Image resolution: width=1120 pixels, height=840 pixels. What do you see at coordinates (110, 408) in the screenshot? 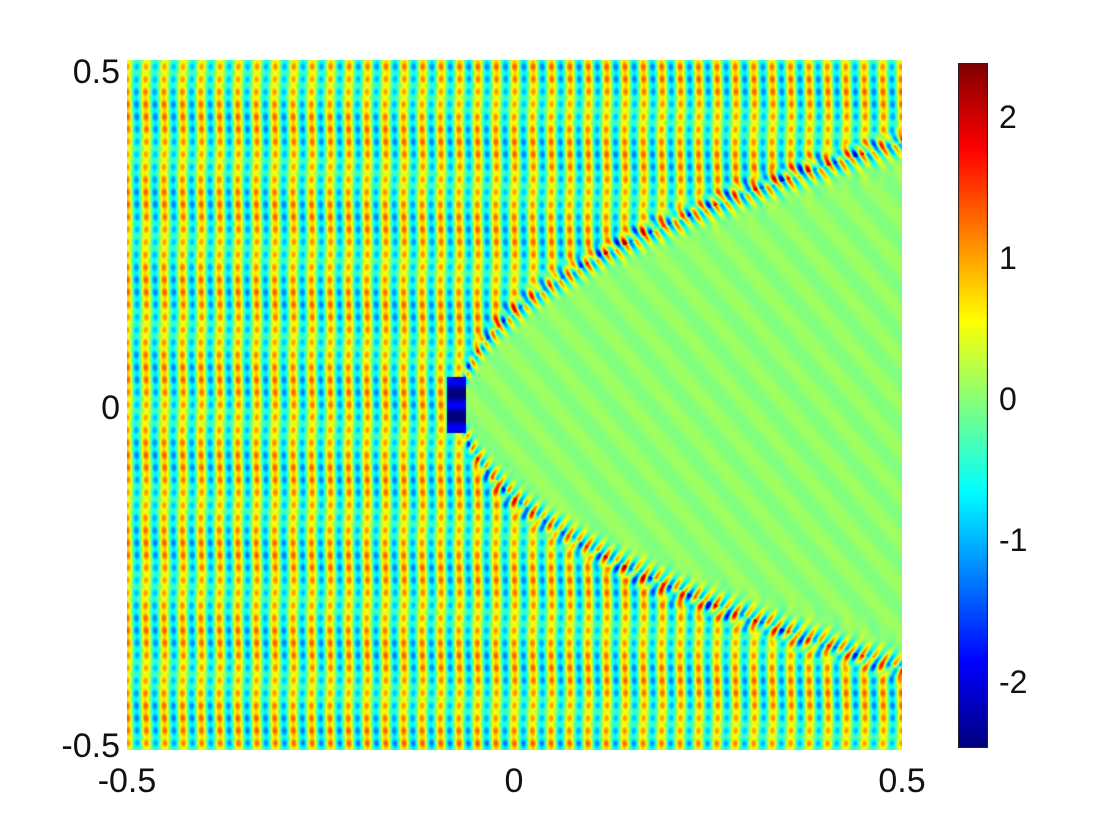
I see `y-tick-label: 0` at bounding box center [110, 408].